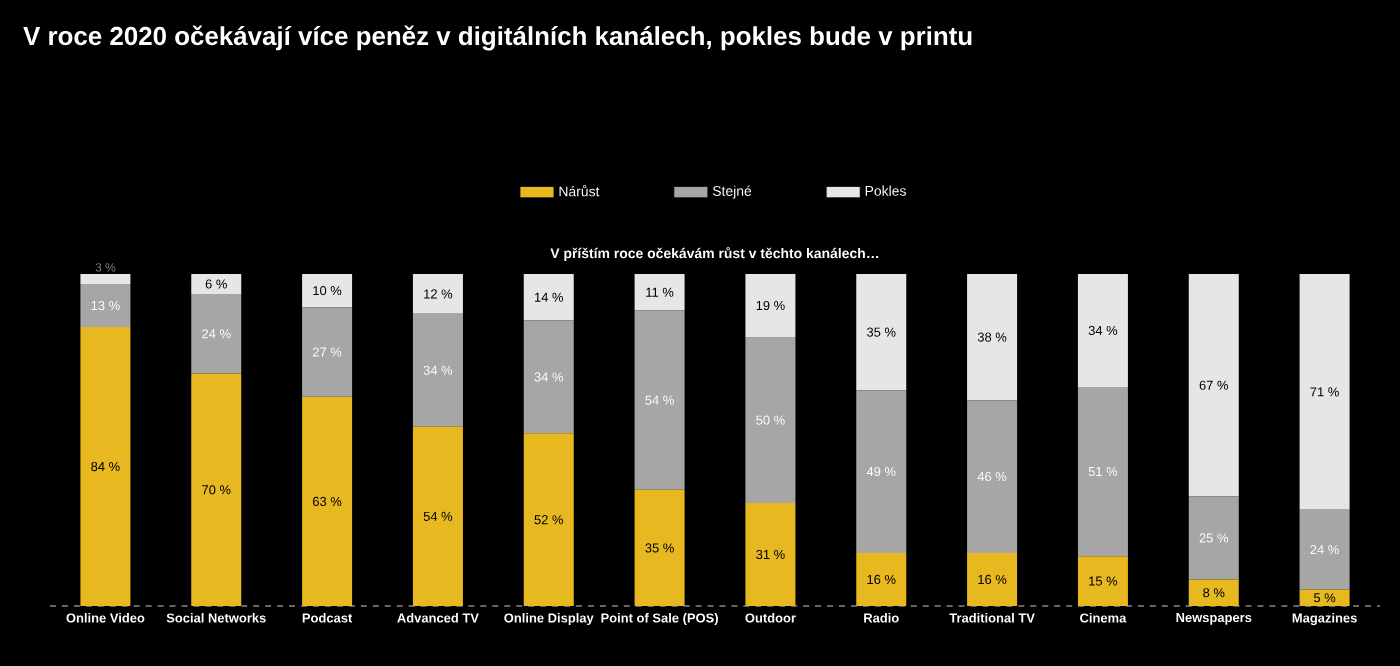 The height and width of the screenshot is (666, 1400). Describe the element at coordinates (497, 38) in the screenshot. I see `chart-title: V roce 2020 očekávají více peněz v digitálních kanálech, pokles bude v printu` at that location.